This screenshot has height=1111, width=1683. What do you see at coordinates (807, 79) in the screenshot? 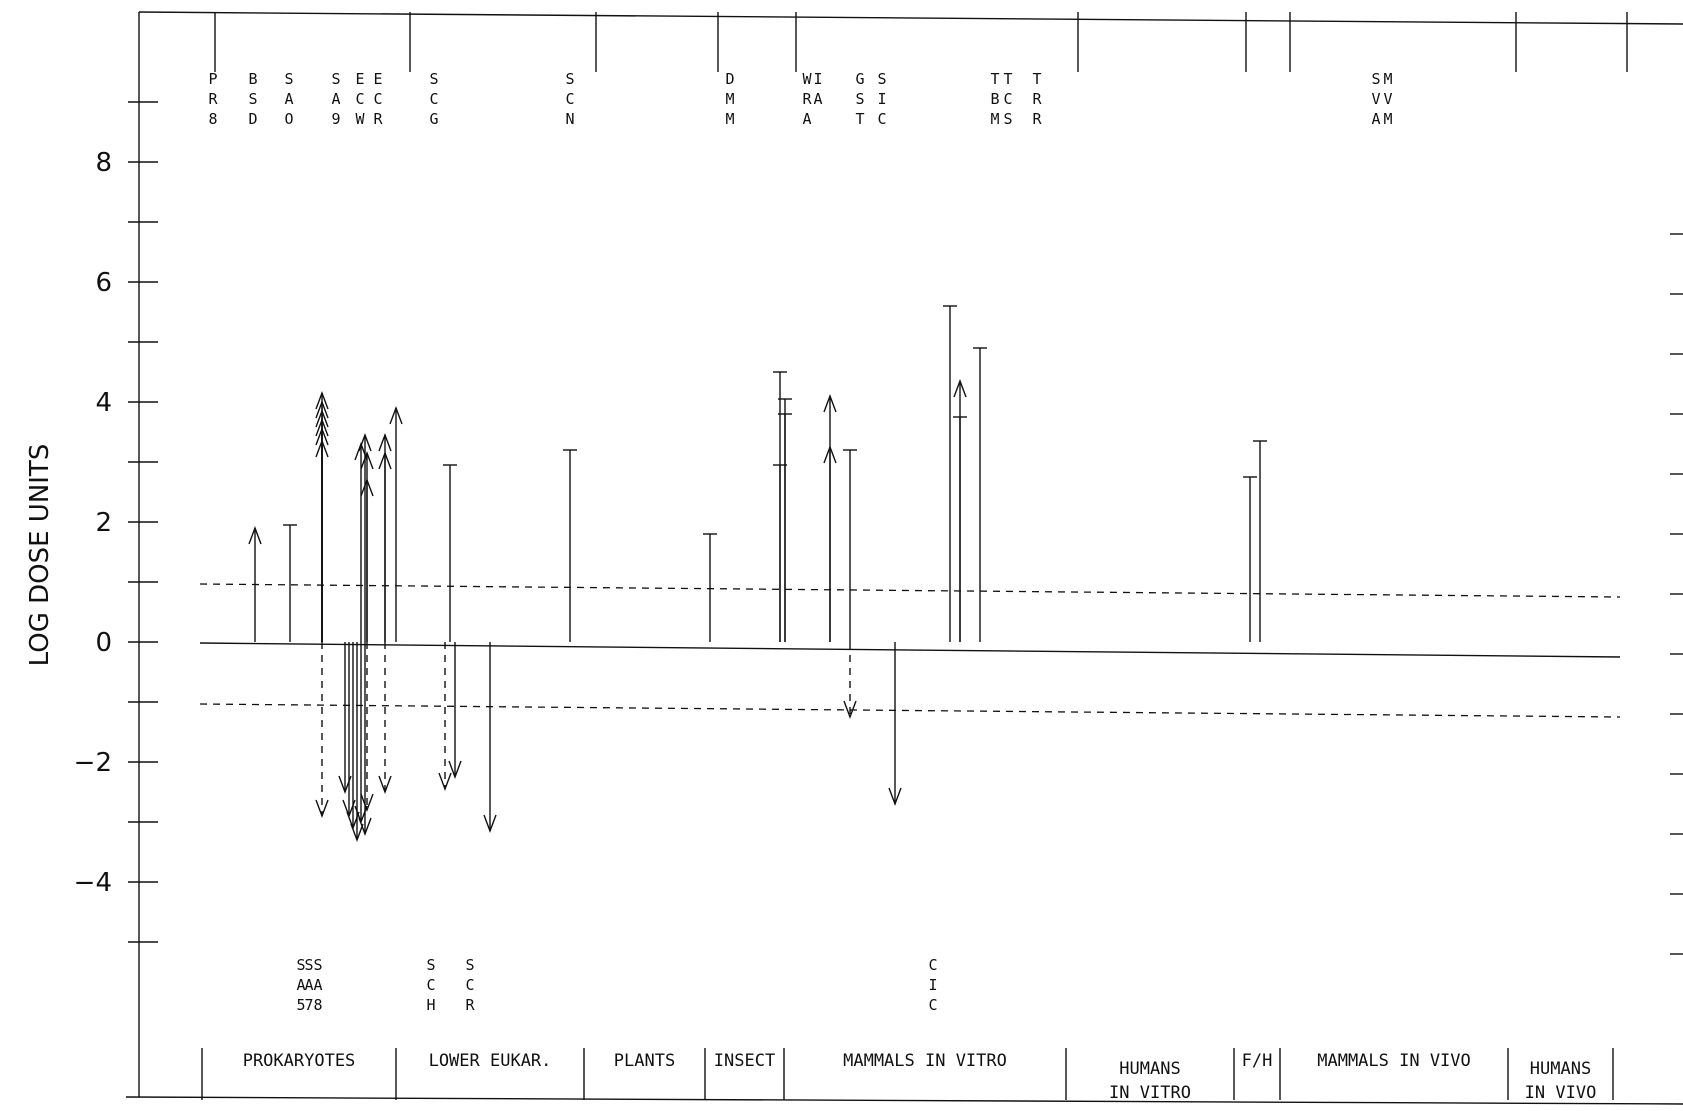
I see `top-code-char: W` at bounding box center [807, 79].